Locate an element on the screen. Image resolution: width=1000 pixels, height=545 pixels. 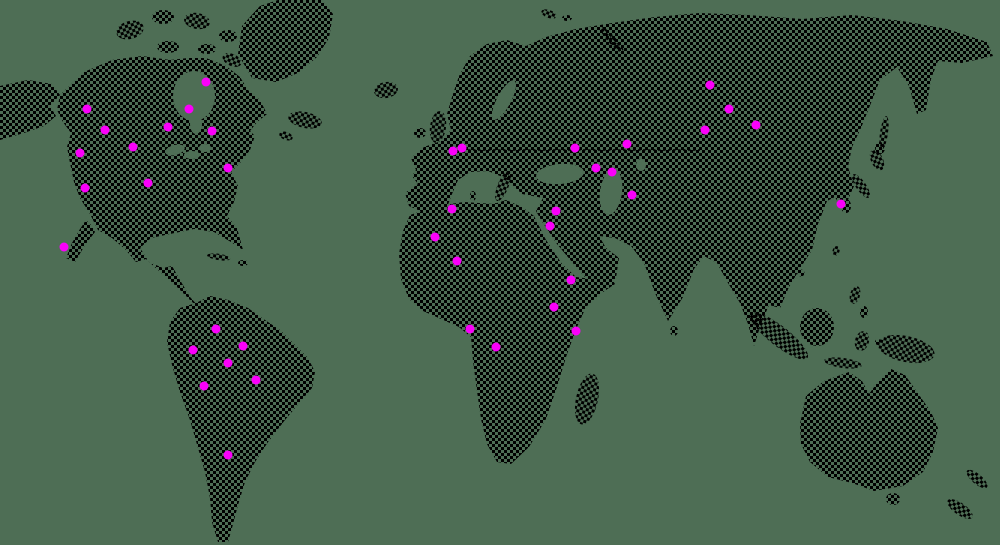
island-hispaniola is located at coordinates (243, 263).